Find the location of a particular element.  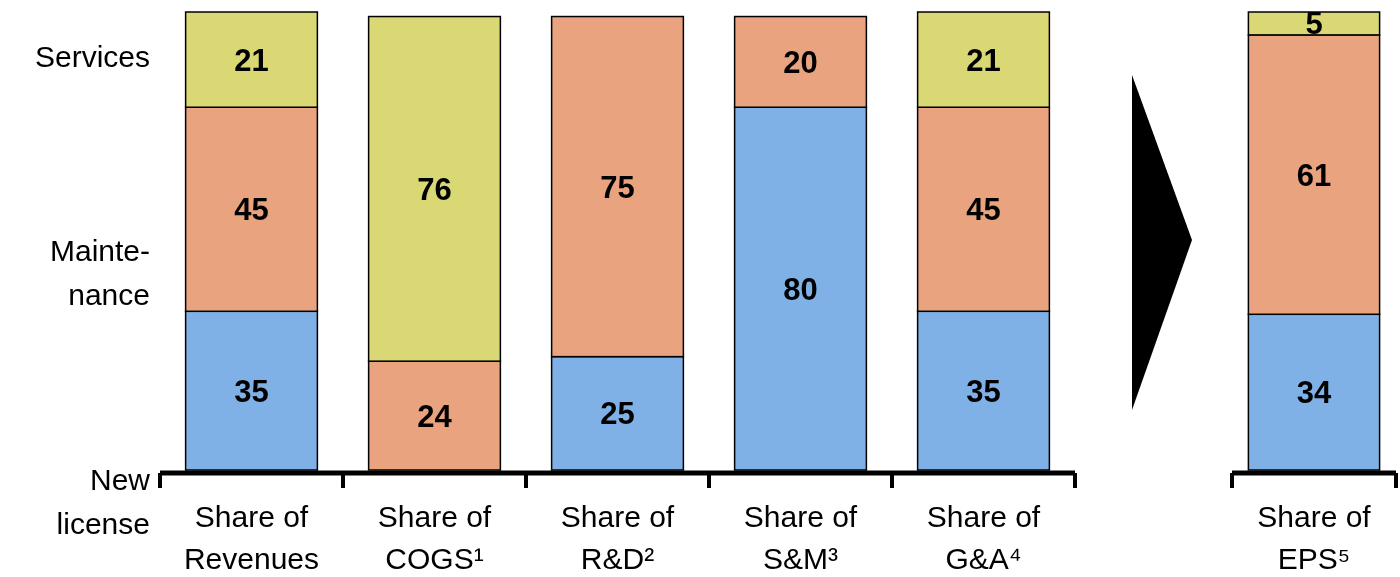

data-label: 76 is located at coordinates (434, 189).